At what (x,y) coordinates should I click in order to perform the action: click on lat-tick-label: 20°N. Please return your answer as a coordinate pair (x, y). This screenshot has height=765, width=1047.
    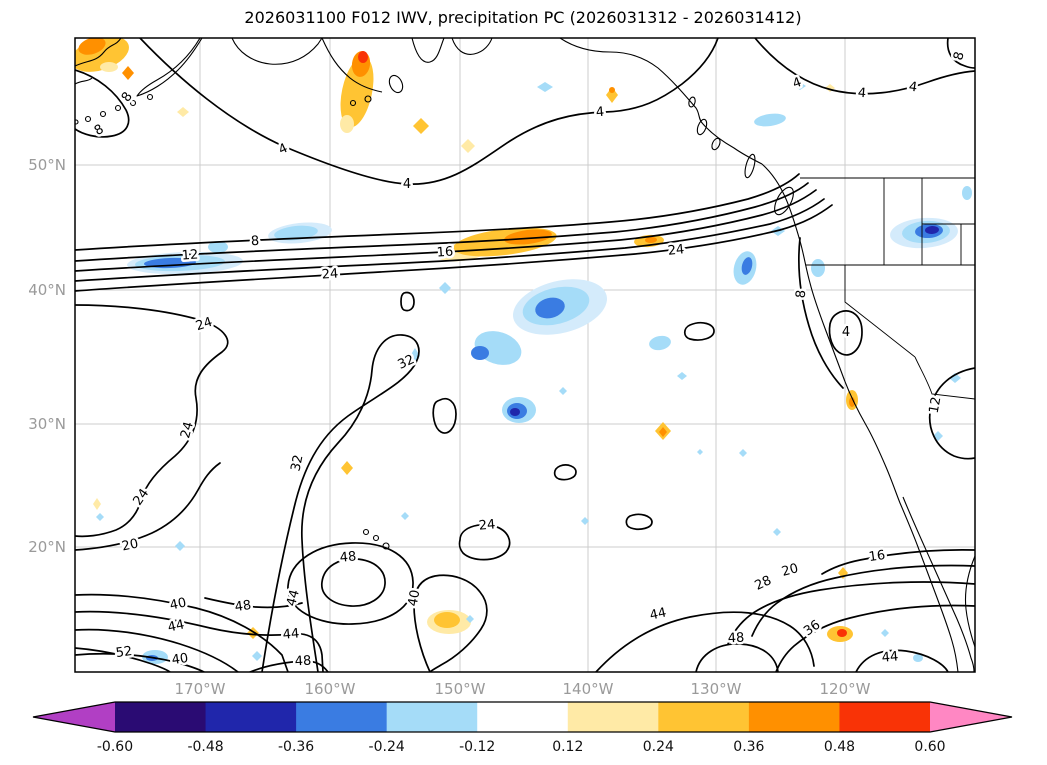
    Looking at the image, I should click on (47, 547).